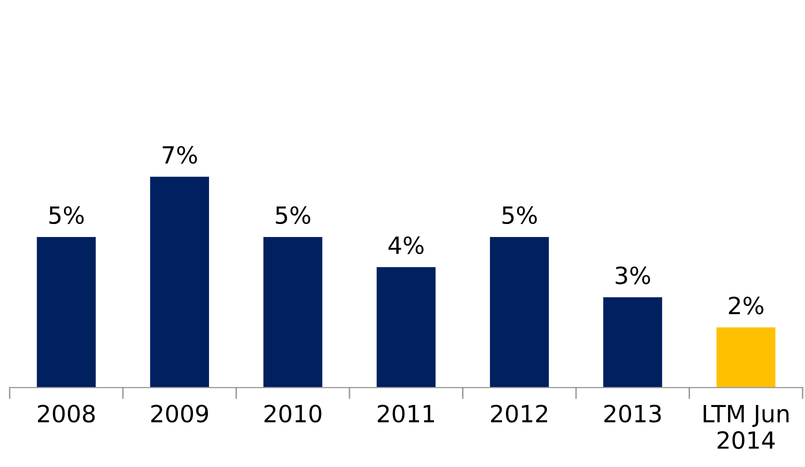 This screenshot has height=467, width=805. Describe the element at coordinates (406, 245) in the screenshot. I see `data-label: 4%` at that location.